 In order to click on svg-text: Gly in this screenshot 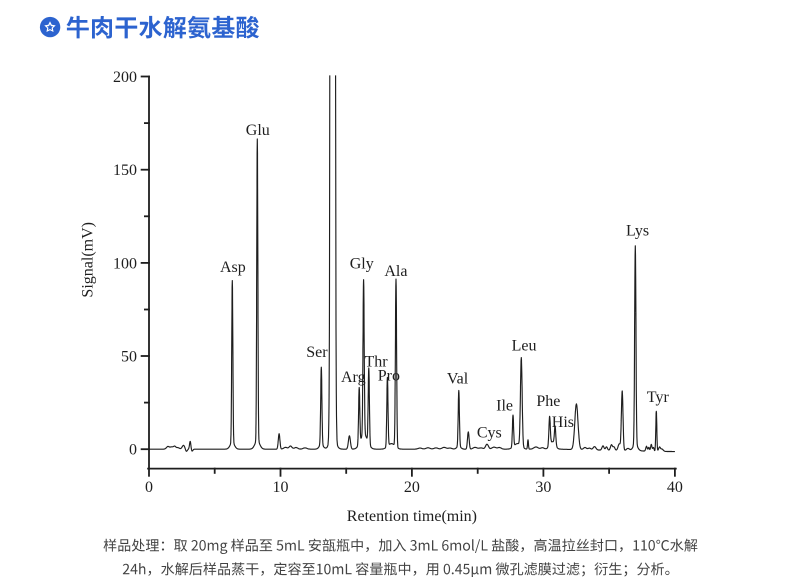, I will do `click(362, 263)`.